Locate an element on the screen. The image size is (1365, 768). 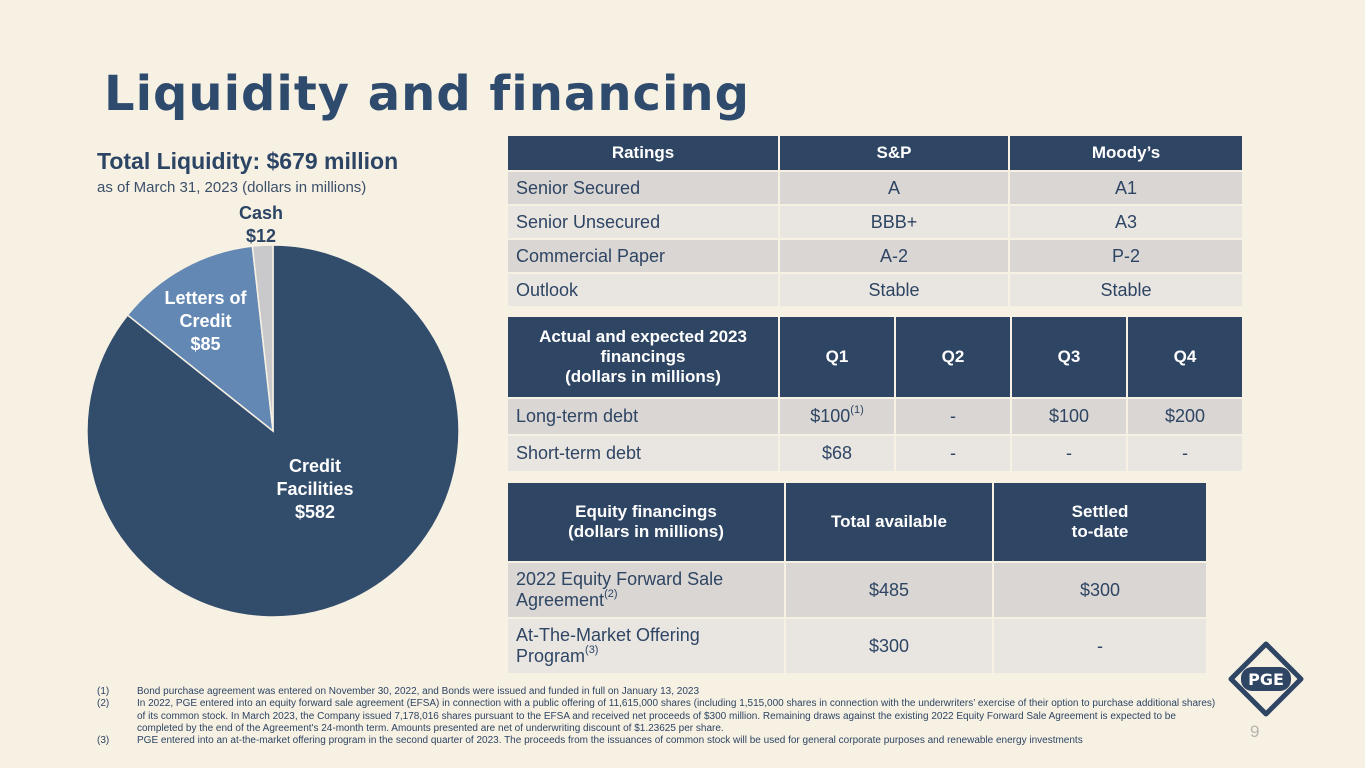
financings-header-line1: Actual and expected 2023 is located at coordinates (643, 336).